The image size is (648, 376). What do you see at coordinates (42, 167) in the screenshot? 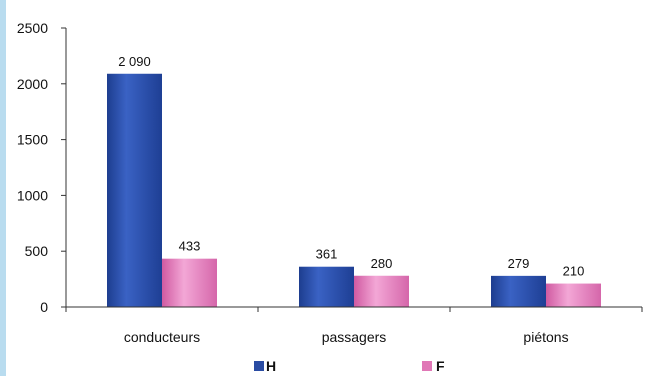
I see `y-axis: 0 500 1000 1500 2000 2500` at bounding box center [42, 167].